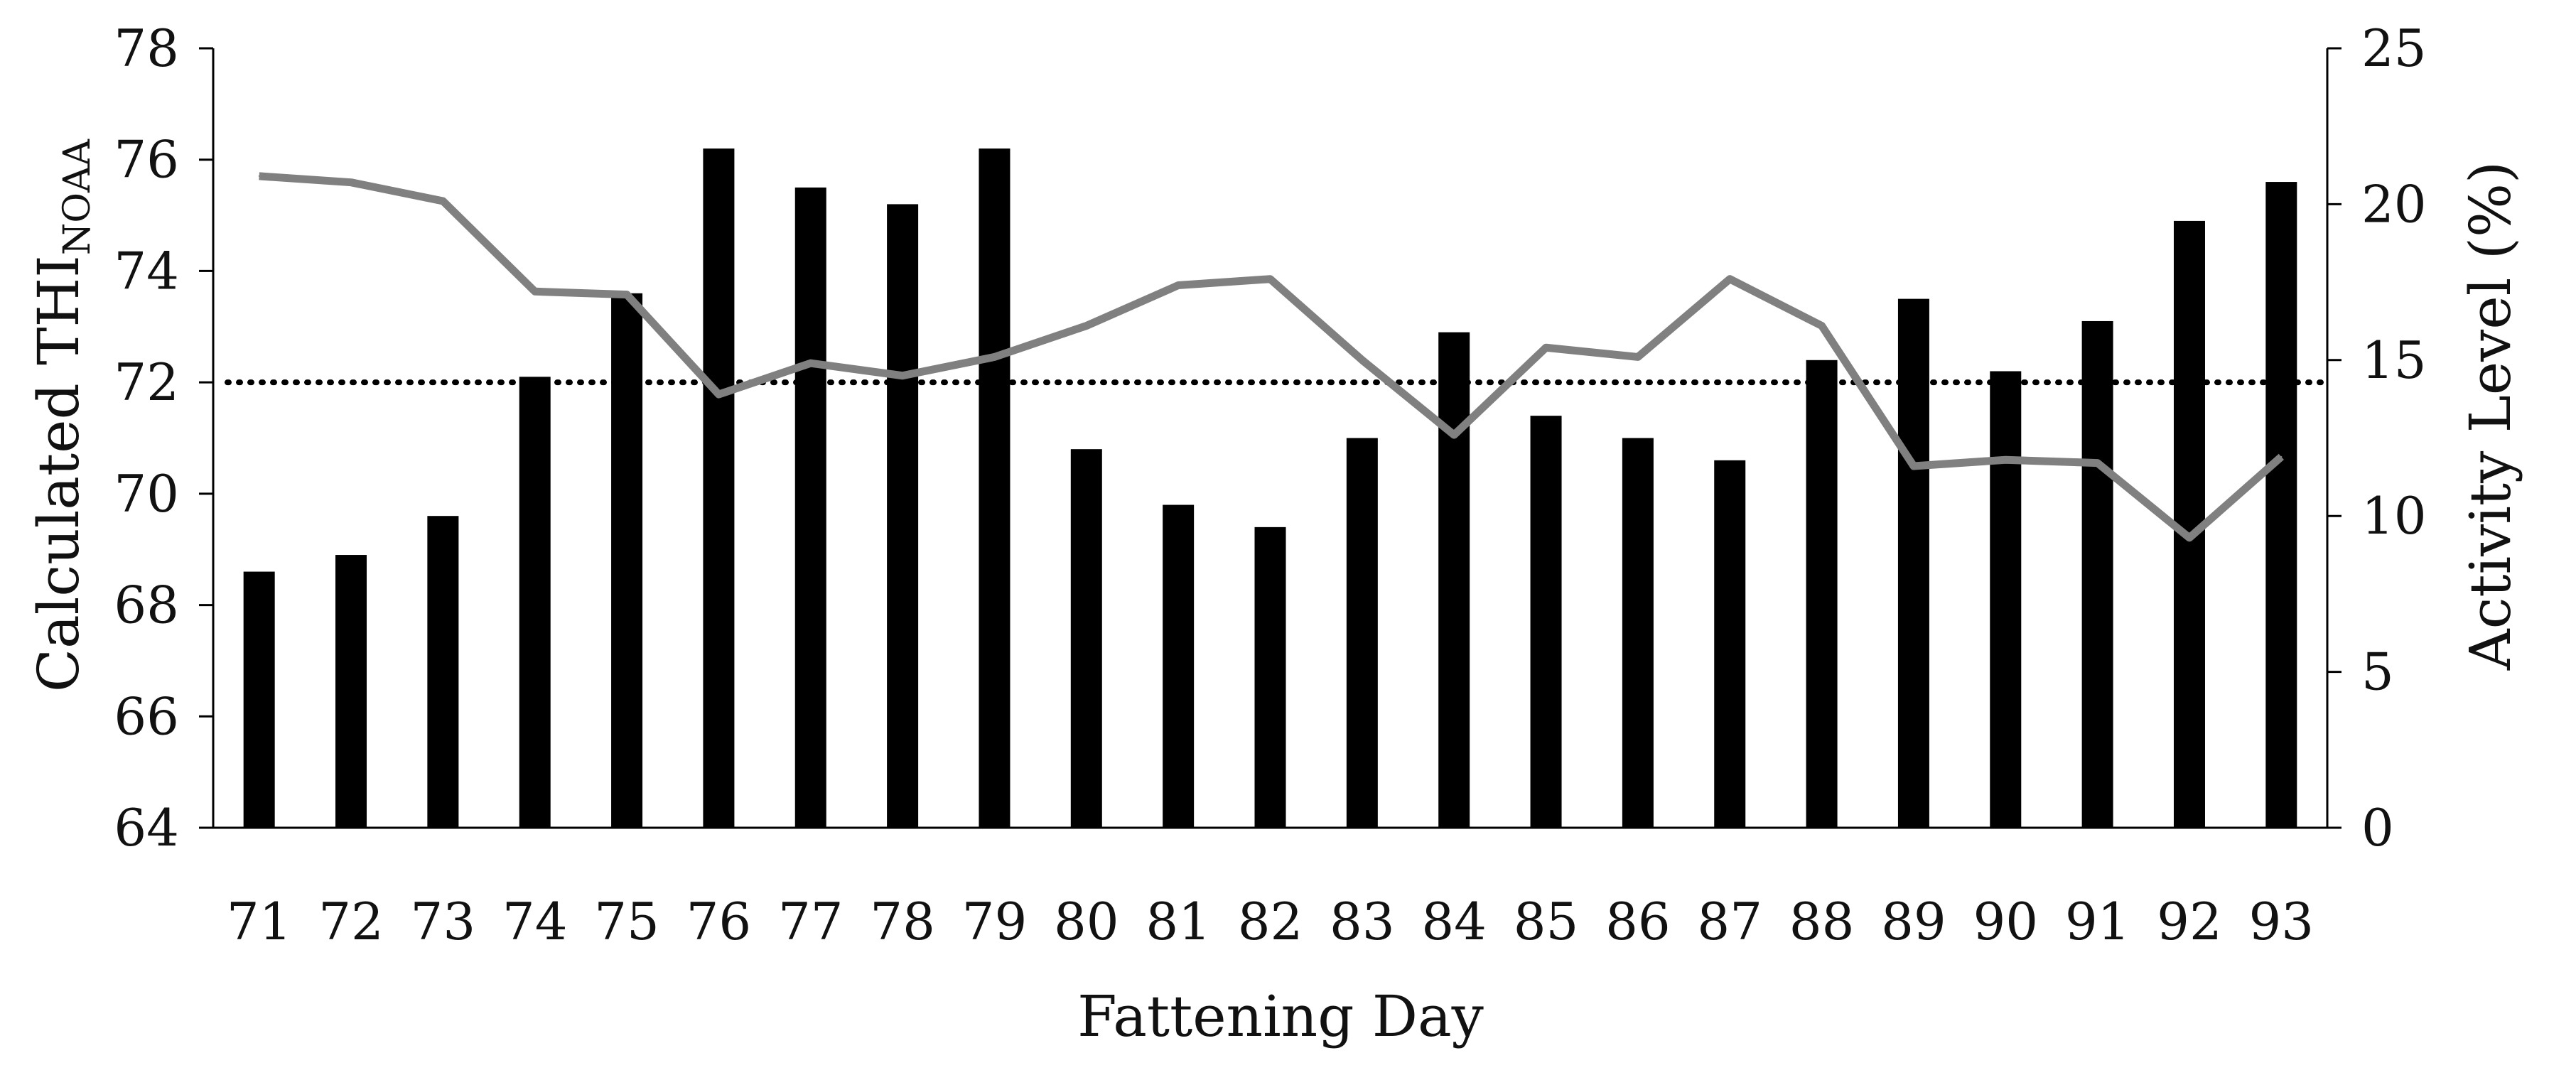  Describe the element at coordinates (147, 828) in the screenshot. I see `left-tick-label: 64` at that location.